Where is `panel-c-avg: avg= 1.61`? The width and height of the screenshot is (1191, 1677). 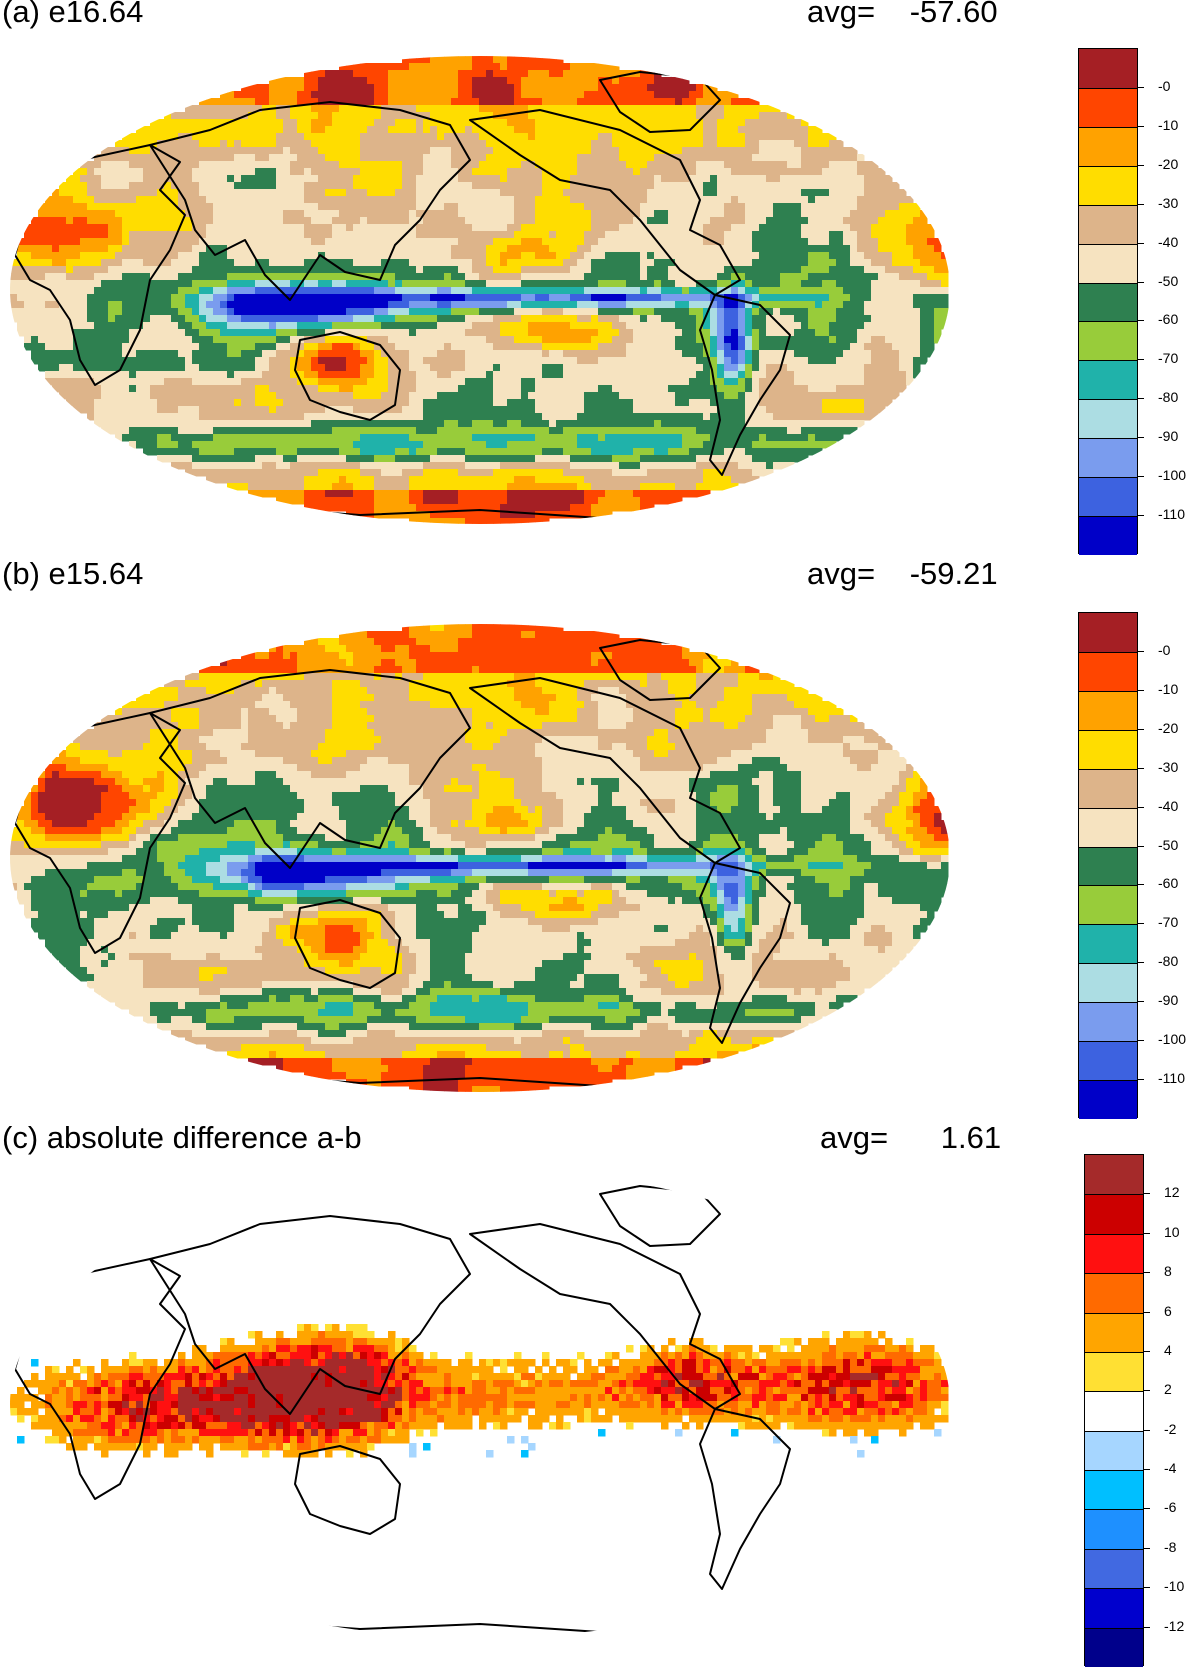
panel-c-avg: avg= 1.61 is located at coordinates (910, 1138).